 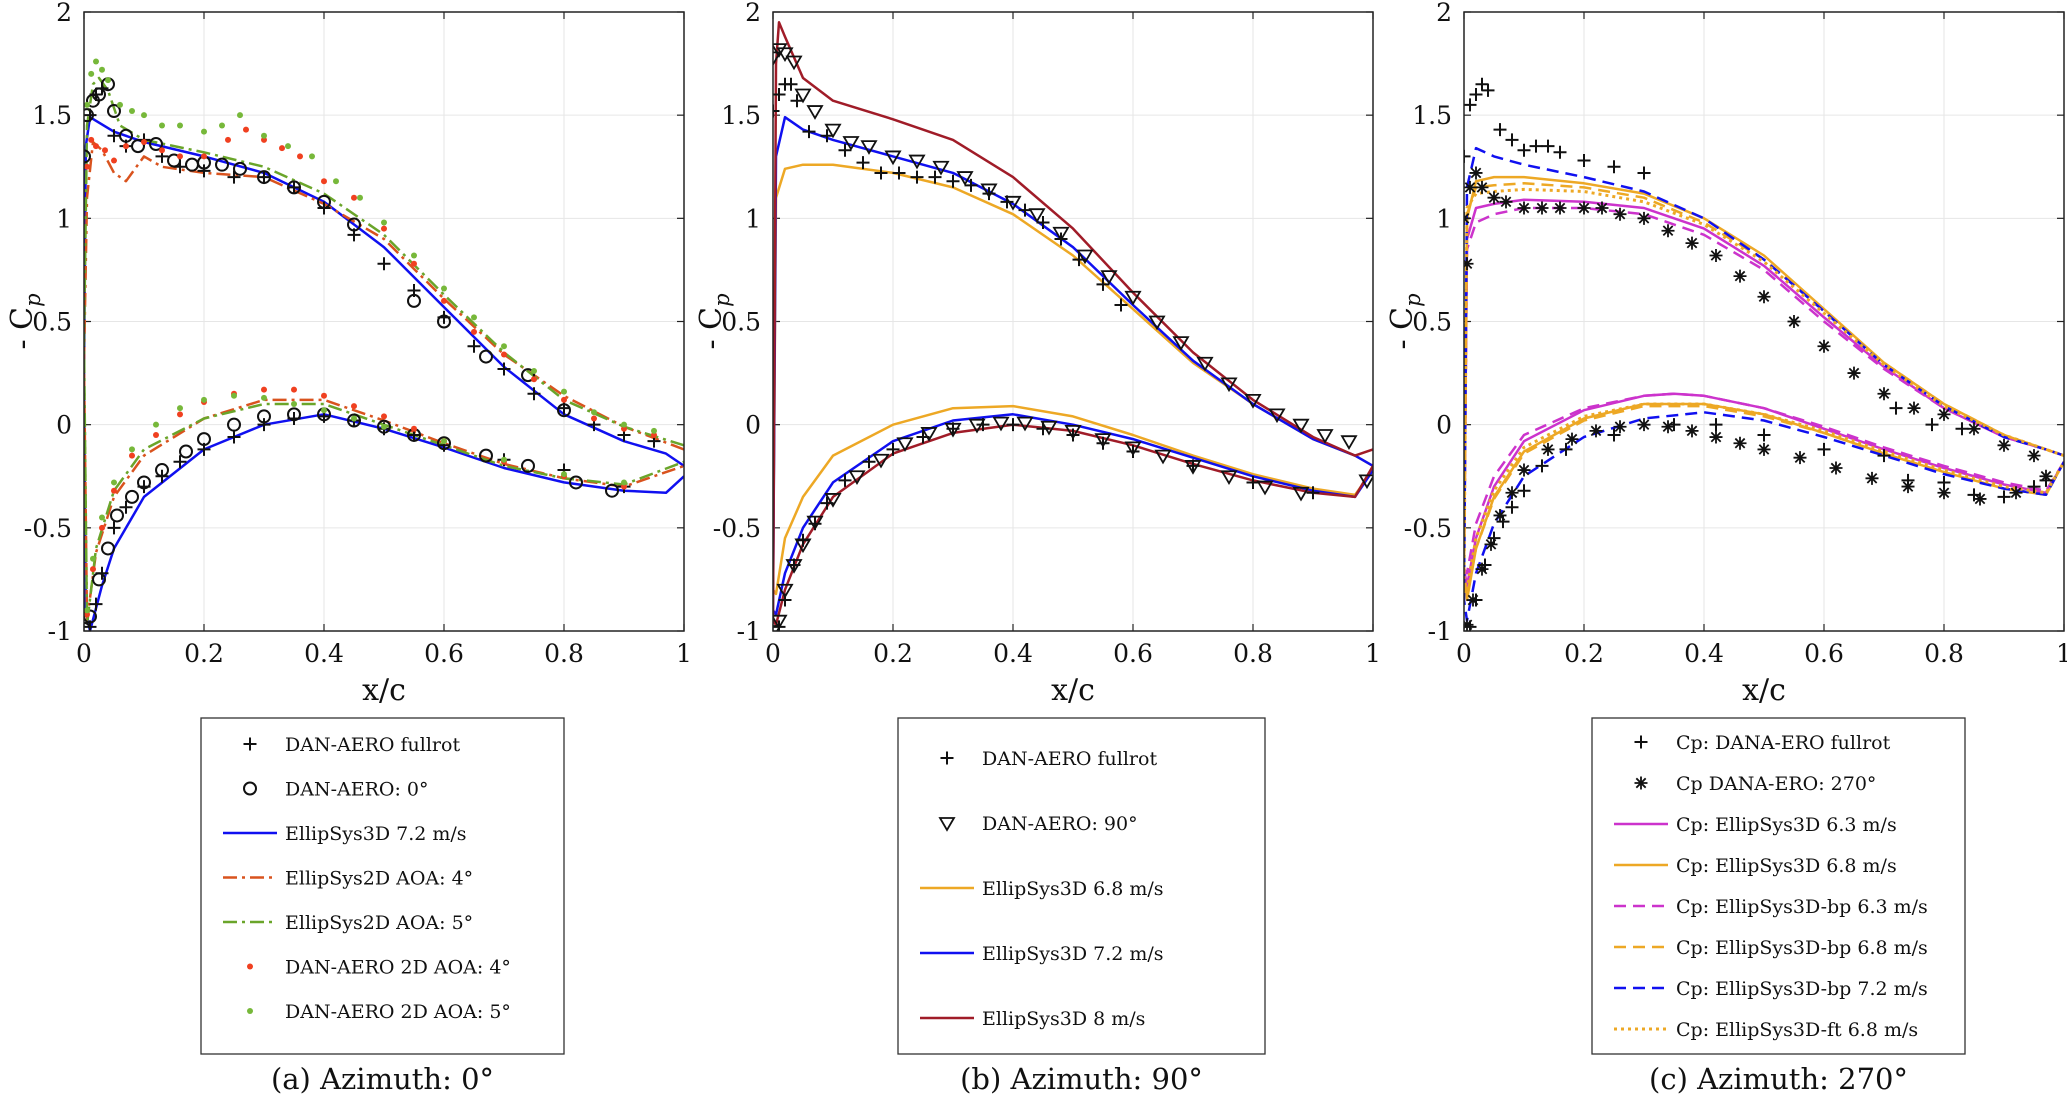 I want to click on legend-label: EllipSys3D 6.8 m/s, so click(x=1073, y=889).